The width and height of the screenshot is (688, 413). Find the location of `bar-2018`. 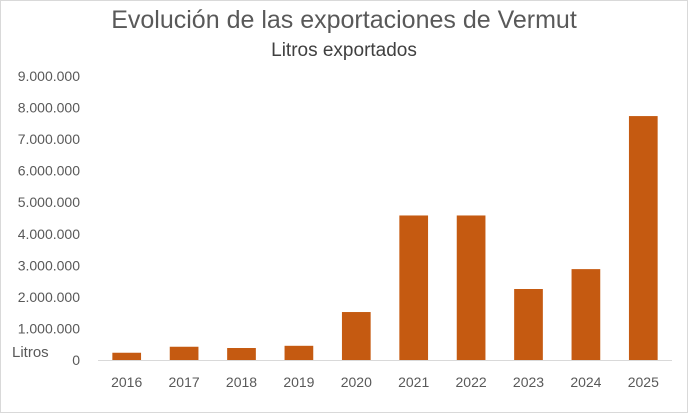

bar-2018 is located at coordinates (241, 354).